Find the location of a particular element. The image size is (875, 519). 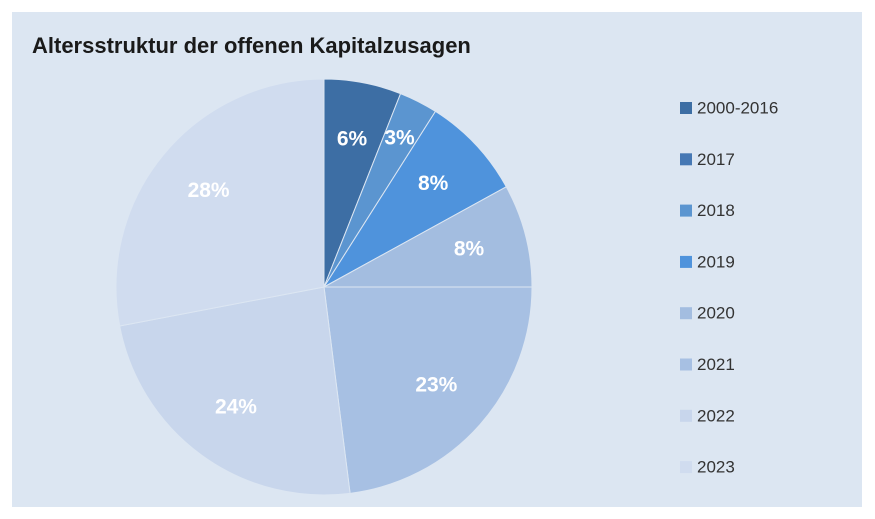

data-label: 24% is located at coordinates (236, 407).